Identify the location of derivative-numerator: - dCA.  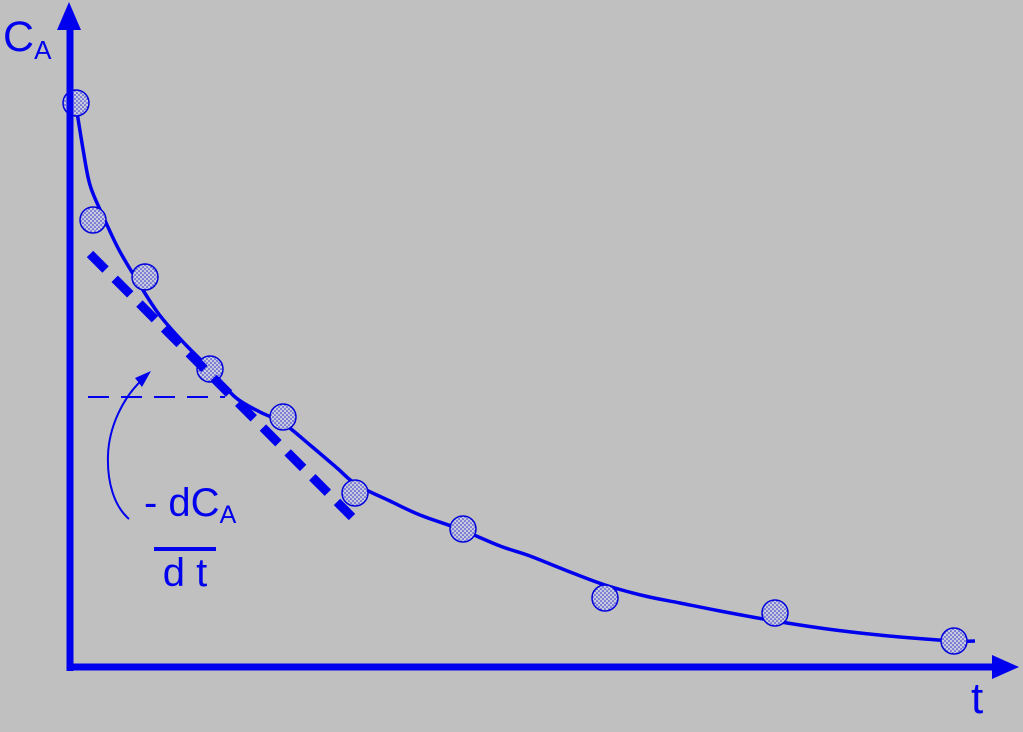
(190, 509).